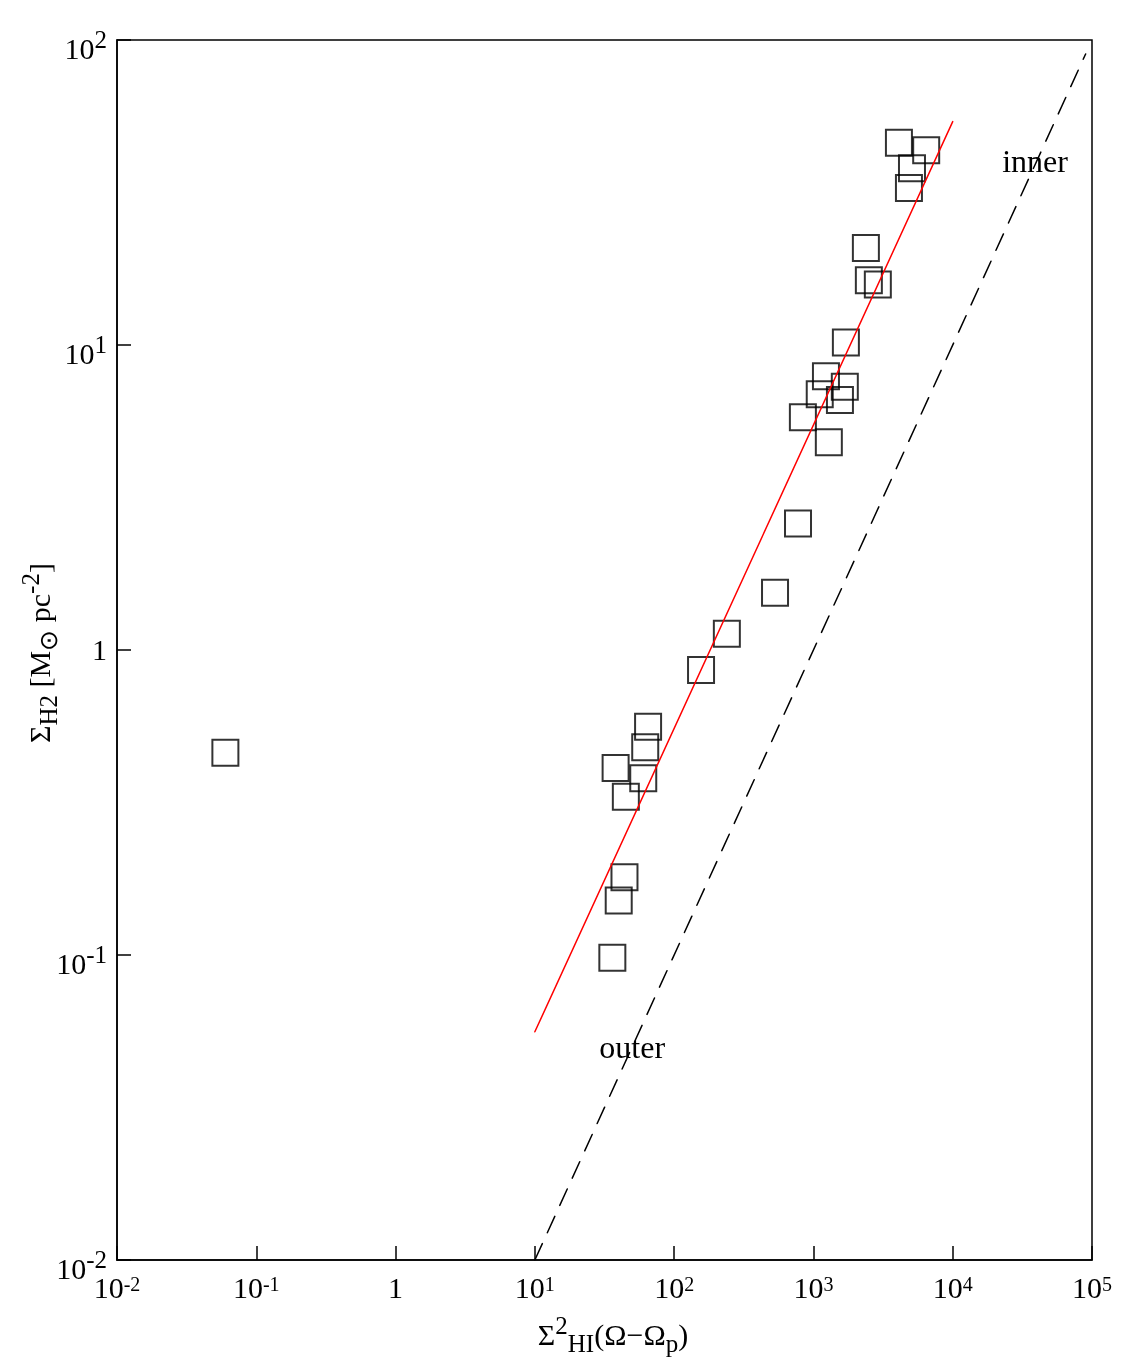  What do you see at coordinates (99, 649) in the screenshot?
I see `y-tick-label: 1` at bounding box center [99, 649].